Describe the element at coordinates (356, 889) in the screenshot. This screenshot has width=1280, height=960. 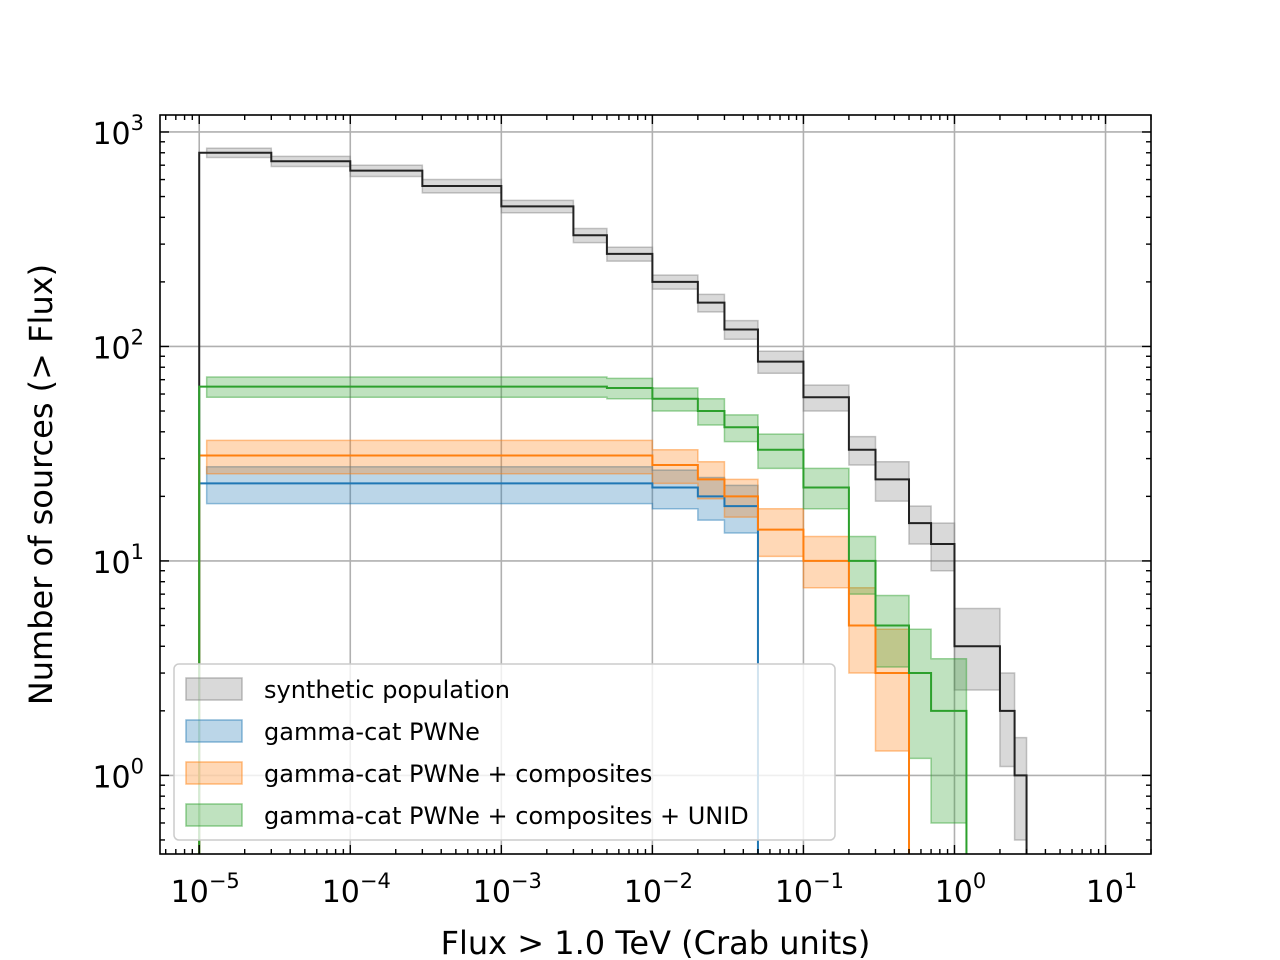
I see `x-tick-label: 10⁻⁴` at that location.